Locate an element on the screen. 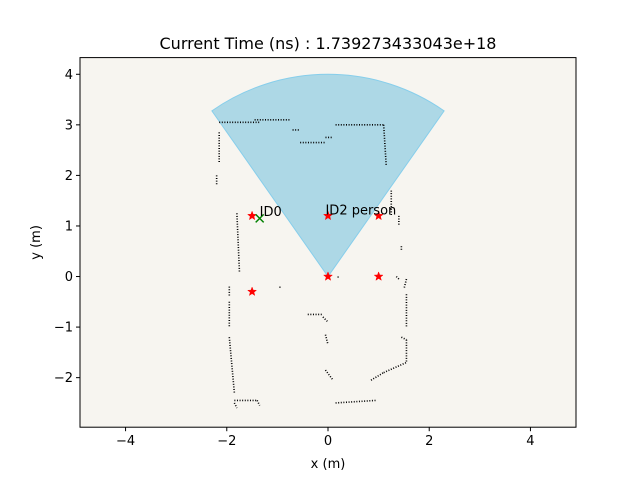  annotation-layer: ID0 ID2 person is located at coordinates (328, 211).